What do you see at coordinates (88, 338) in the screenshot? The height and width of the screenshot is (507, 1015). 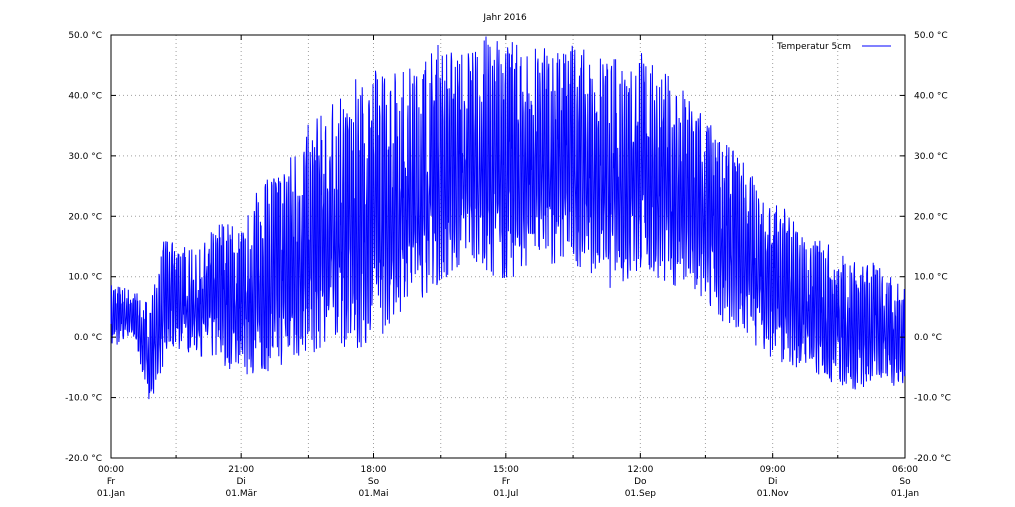 I see `y-tick-label-left: 0.0 °C` at bounding box center [88, 338].